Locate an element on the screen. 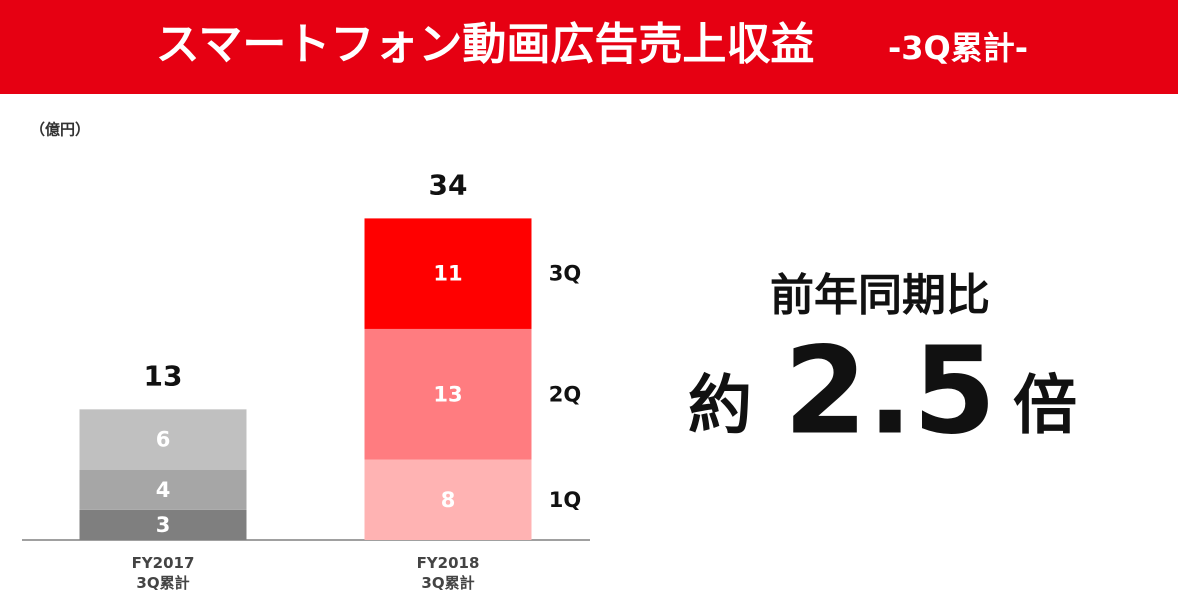  segment-label: 8 is located at coordinates (448, 500).